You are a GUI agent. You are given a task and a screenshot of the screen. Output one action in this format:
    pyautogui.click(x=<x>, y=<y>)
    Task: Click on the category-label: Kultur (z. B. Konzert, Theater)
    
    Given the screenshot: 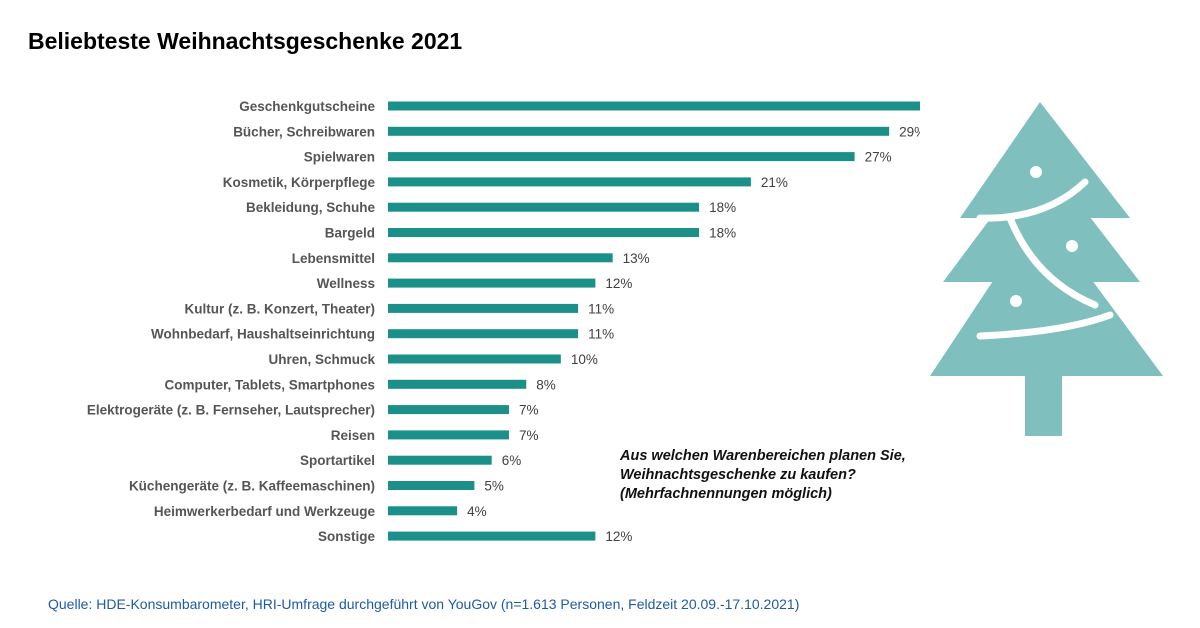 What is the action you would take?
    pyautogui.click(x=279, y=308)
    